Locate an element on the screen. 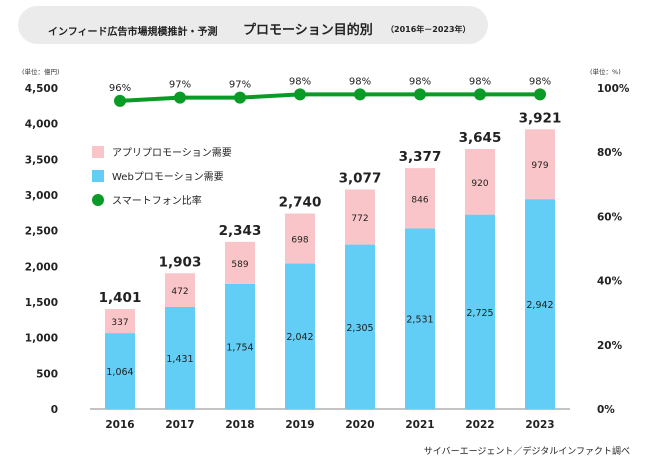  bar-web-value-label: 2,531 is located at coordinates (419, 320).